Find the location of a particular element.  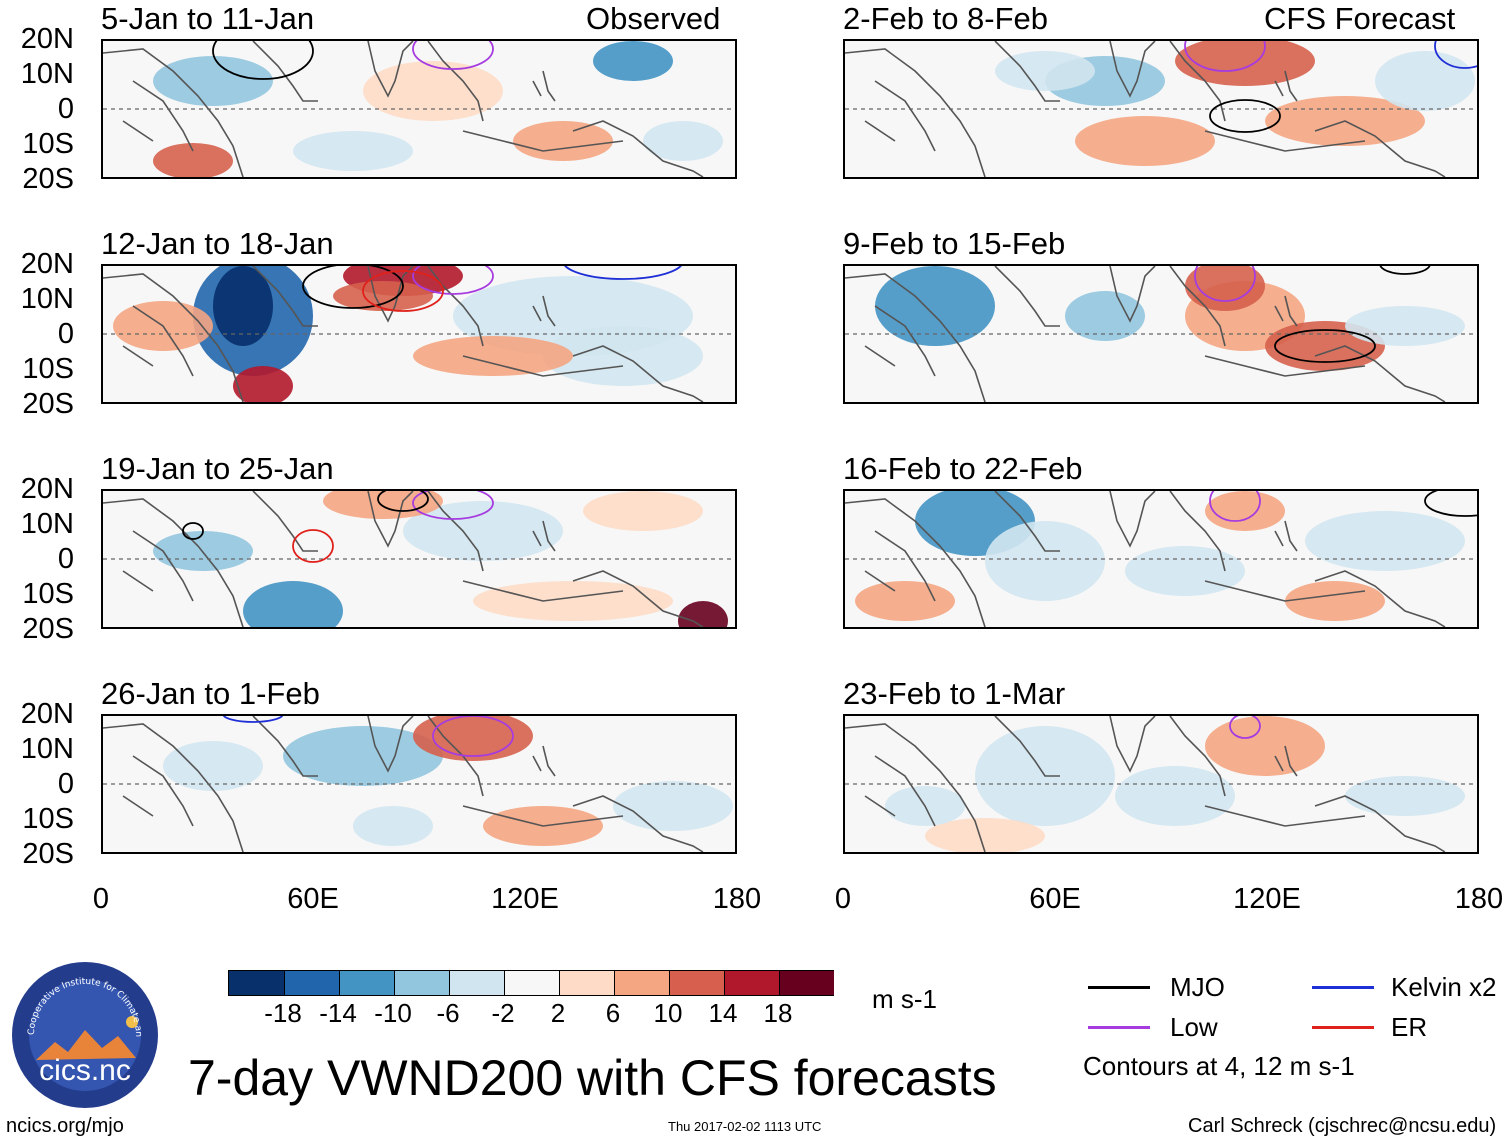

panel-title-obs-4: 26-Jan to 1-Feb is located at coordinates (210, 693).